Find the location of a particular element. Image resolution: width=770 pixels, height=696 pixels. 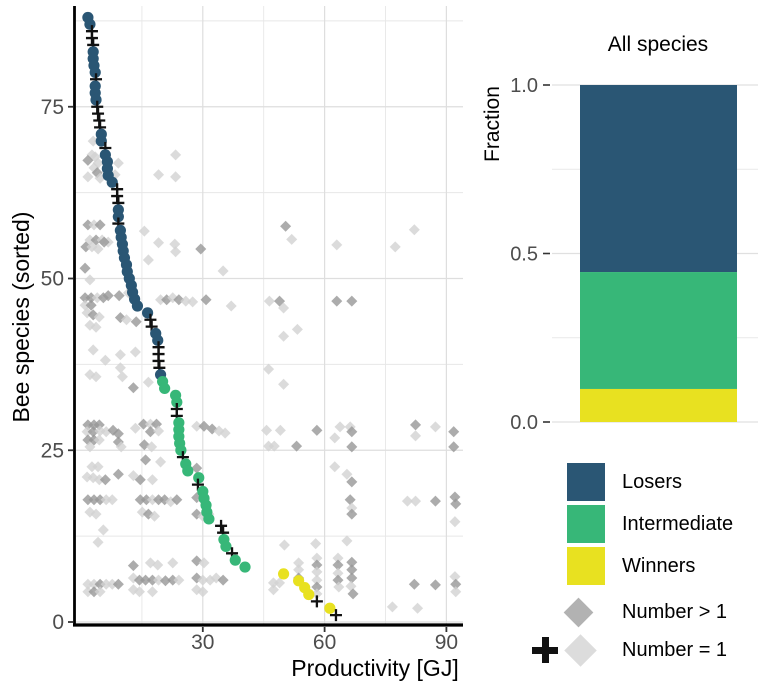

bar-segment-winners is located at coordinates (658, 405).